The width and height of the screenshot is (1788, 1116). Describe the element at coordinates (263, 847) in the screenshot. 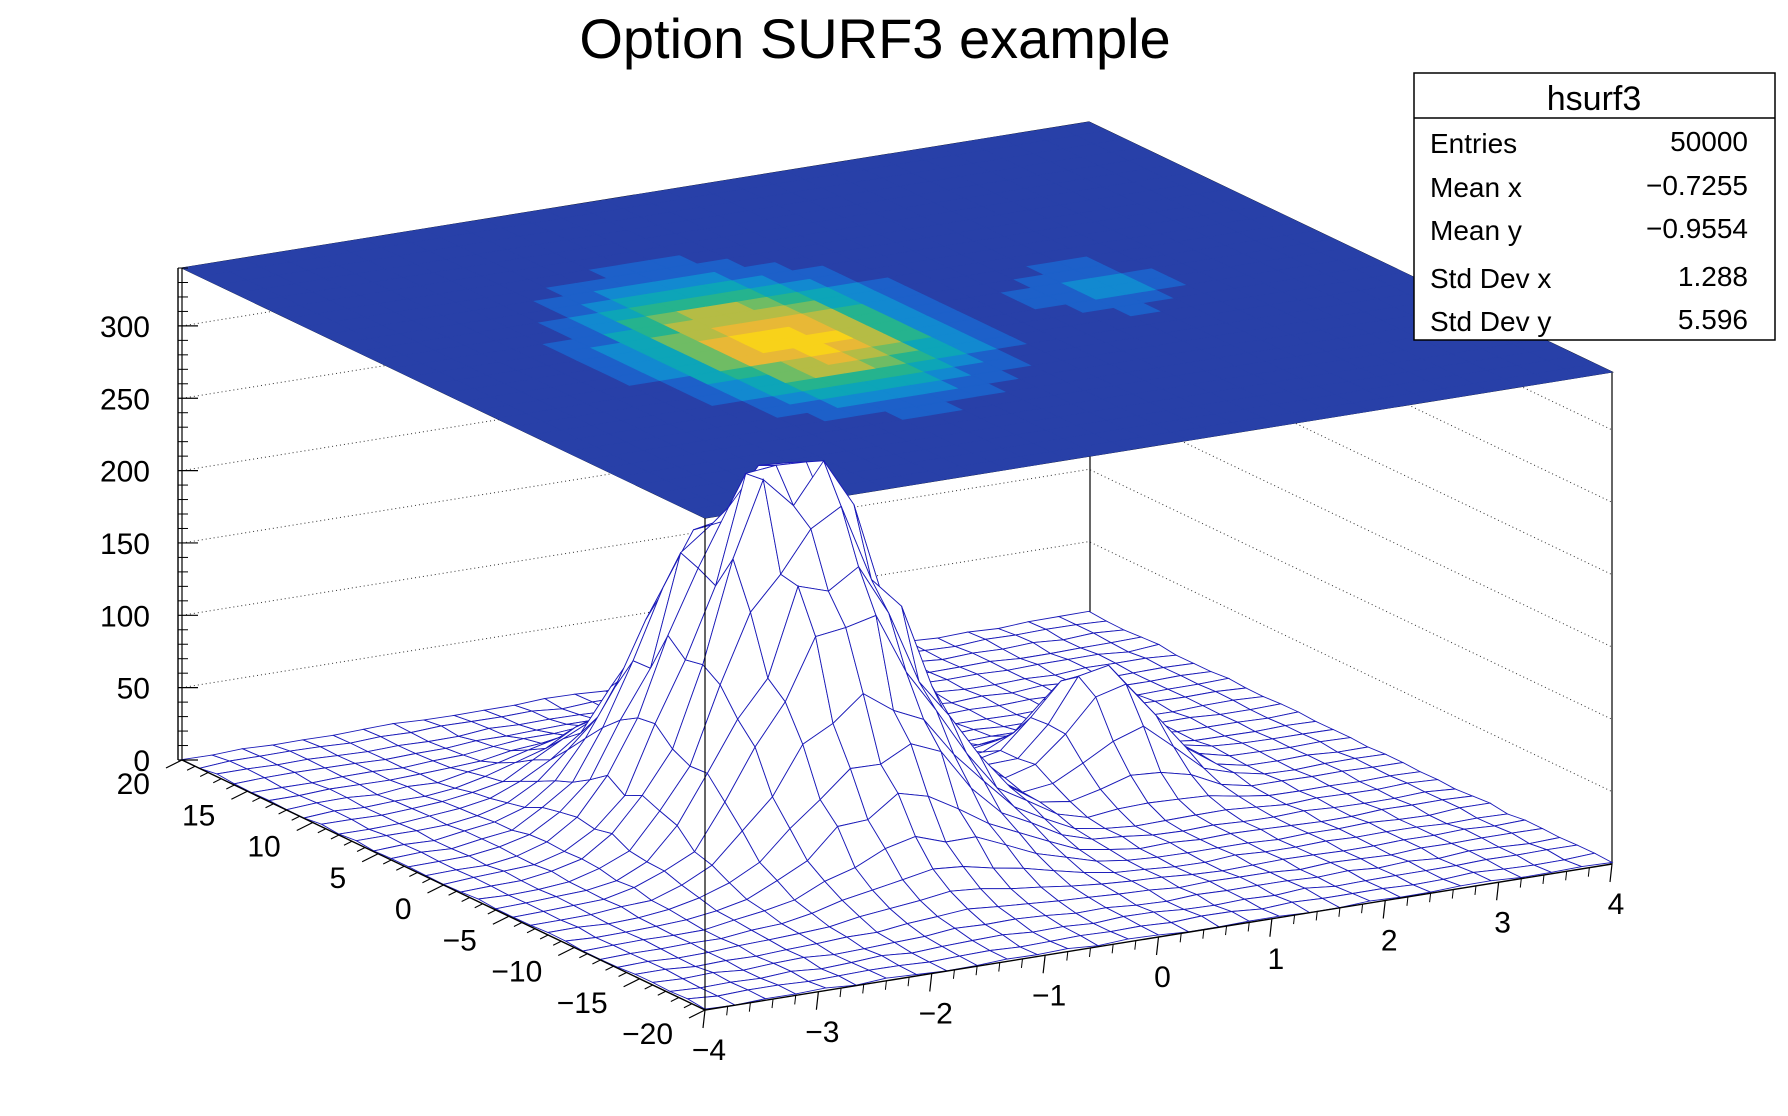

I see `y-tick-label: 10` at that location.